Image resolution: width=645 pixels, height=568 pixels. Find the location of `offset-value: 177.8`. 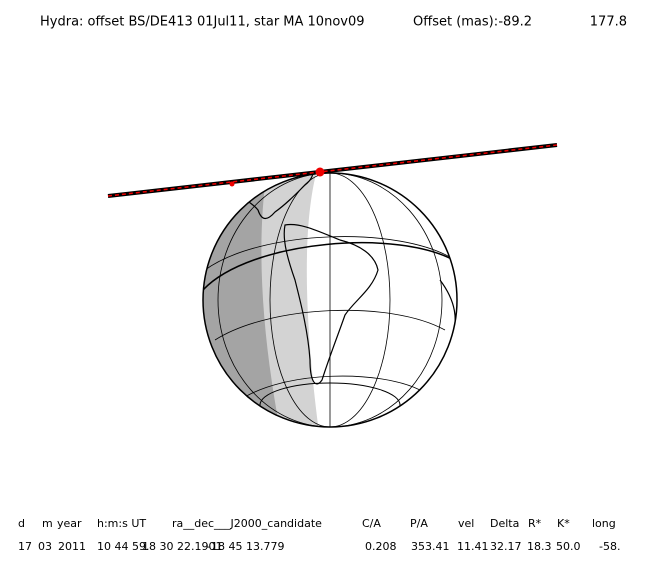

offset-value: 177.8 is located at coordinates (608, 22).